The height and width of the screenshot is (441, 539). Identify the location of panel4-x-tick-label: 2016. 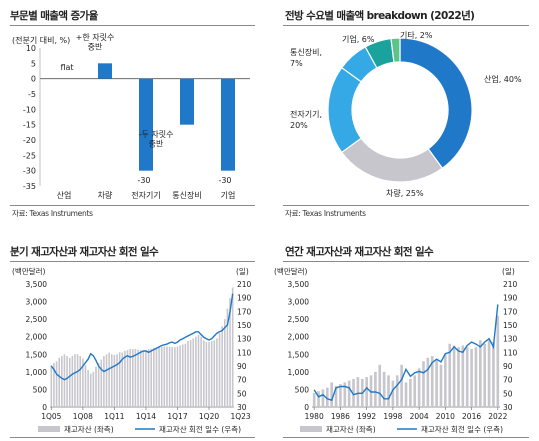
(471, 416).